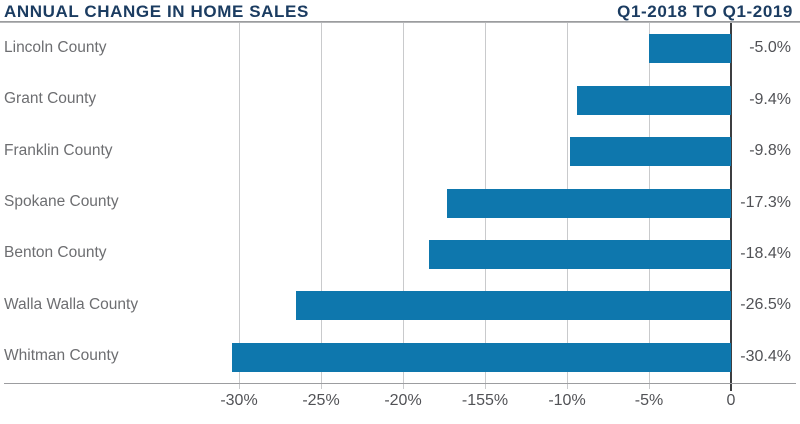  What do you see at coordinates (653, 100) in the screenshot?
I see `bar-grant-county` at bounding box center [653, 100].